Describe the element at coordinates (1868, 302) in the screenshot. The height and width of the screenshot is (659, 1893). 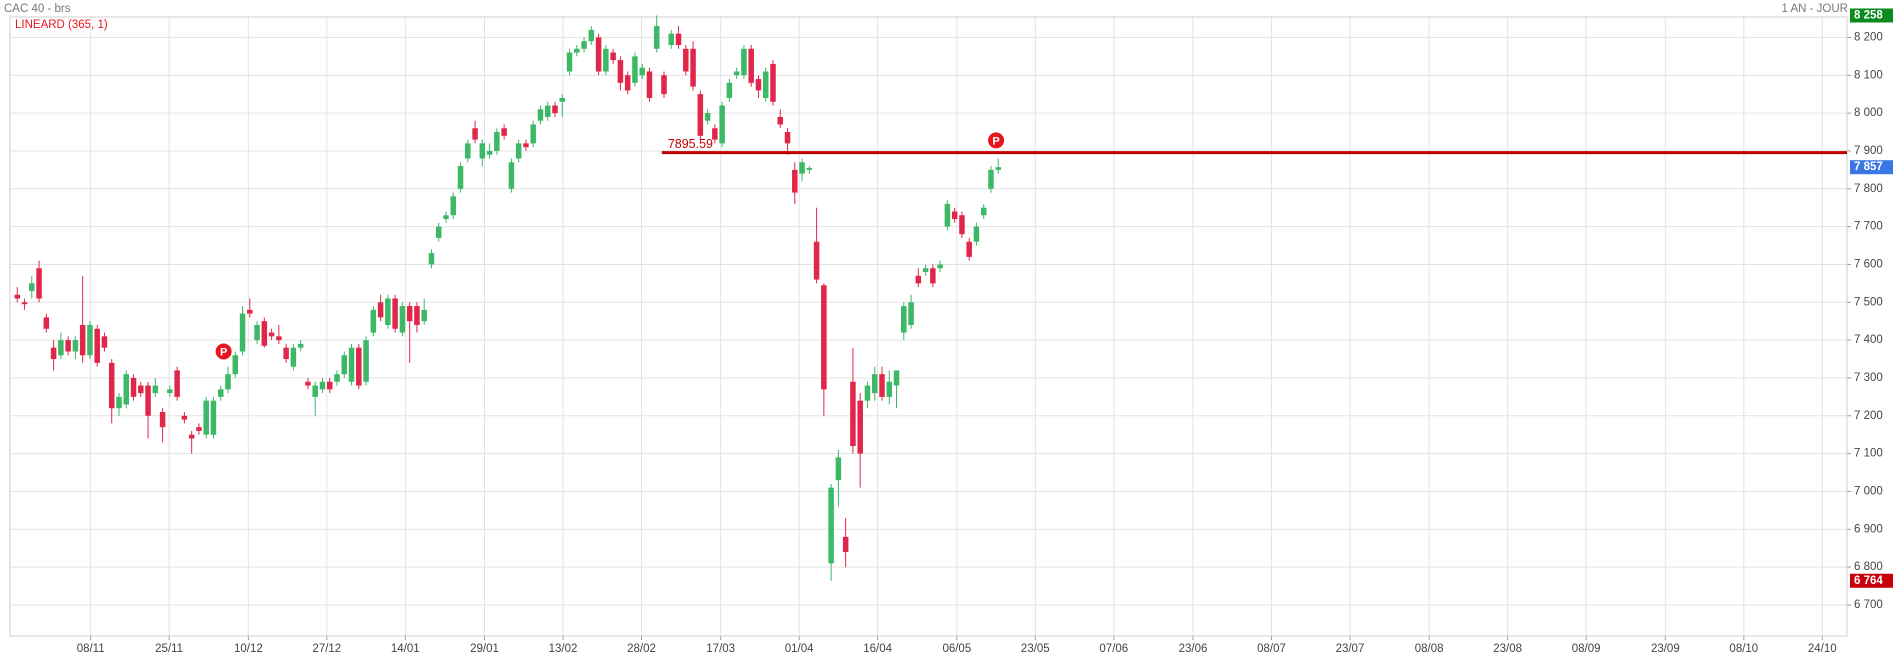
I see `y-tick-label: 7 500` at that location.